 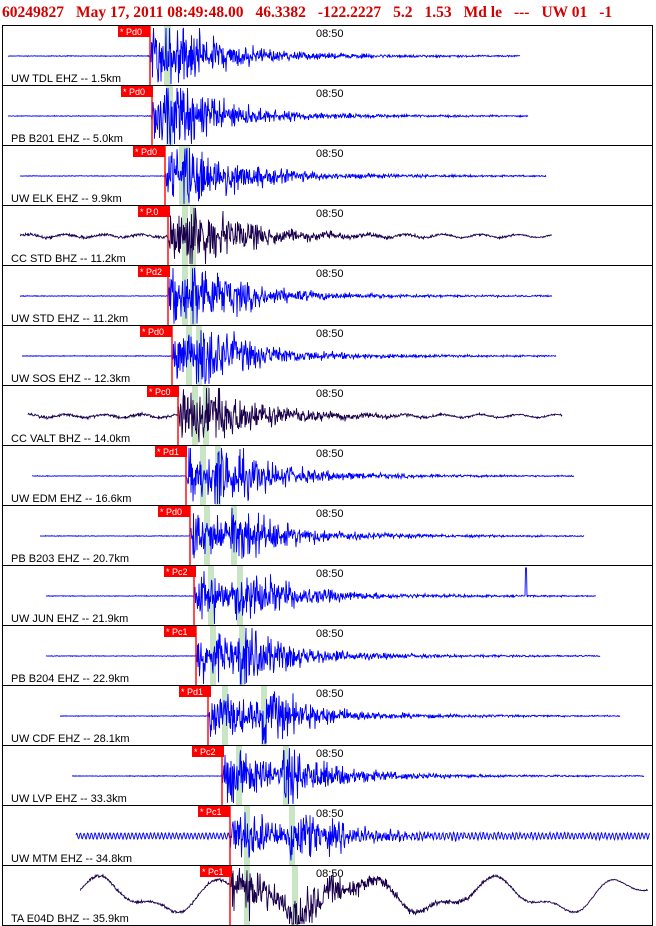 I want to click on latitude: 46.3382, so click(x=280, y=12).